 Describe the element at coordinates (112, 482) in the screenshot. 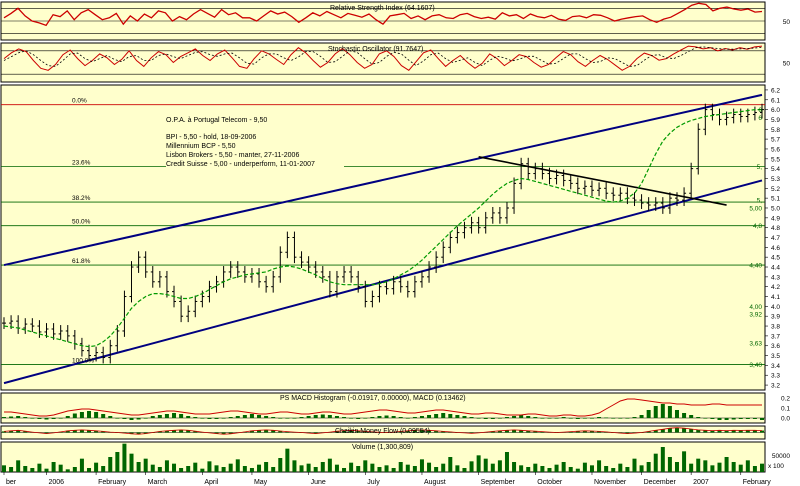

I see `x-tick-label: February` at that location.